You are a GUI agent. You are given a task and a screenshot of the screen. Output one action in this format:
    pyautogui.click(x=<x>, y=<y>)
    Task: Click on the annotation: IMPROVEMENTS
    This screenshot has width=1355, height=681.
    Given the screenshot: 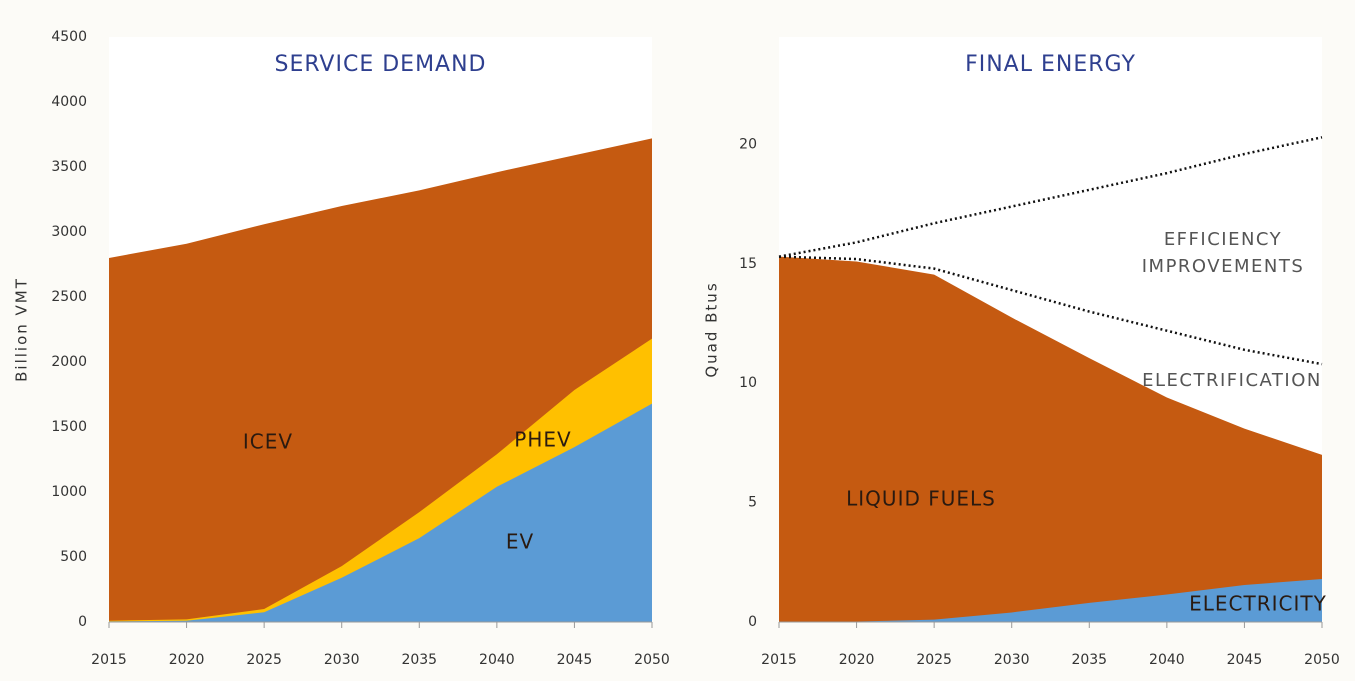 What is the action you would take?
    pyautogui.click(x=1223, y=266)
    